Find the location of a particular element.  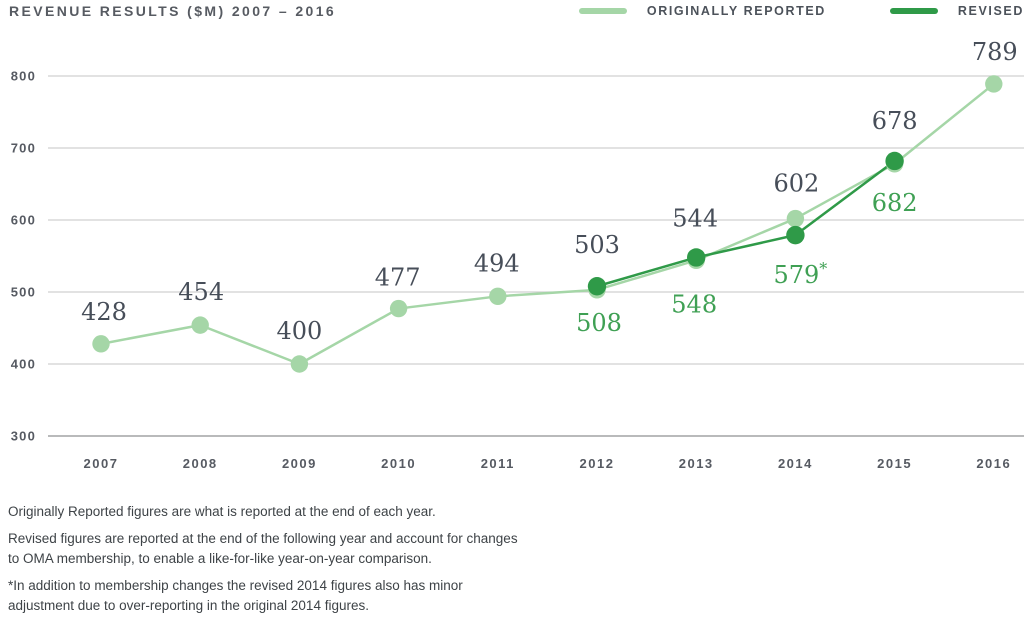

data-point-label: 789 is located at coordinates (995, 52).